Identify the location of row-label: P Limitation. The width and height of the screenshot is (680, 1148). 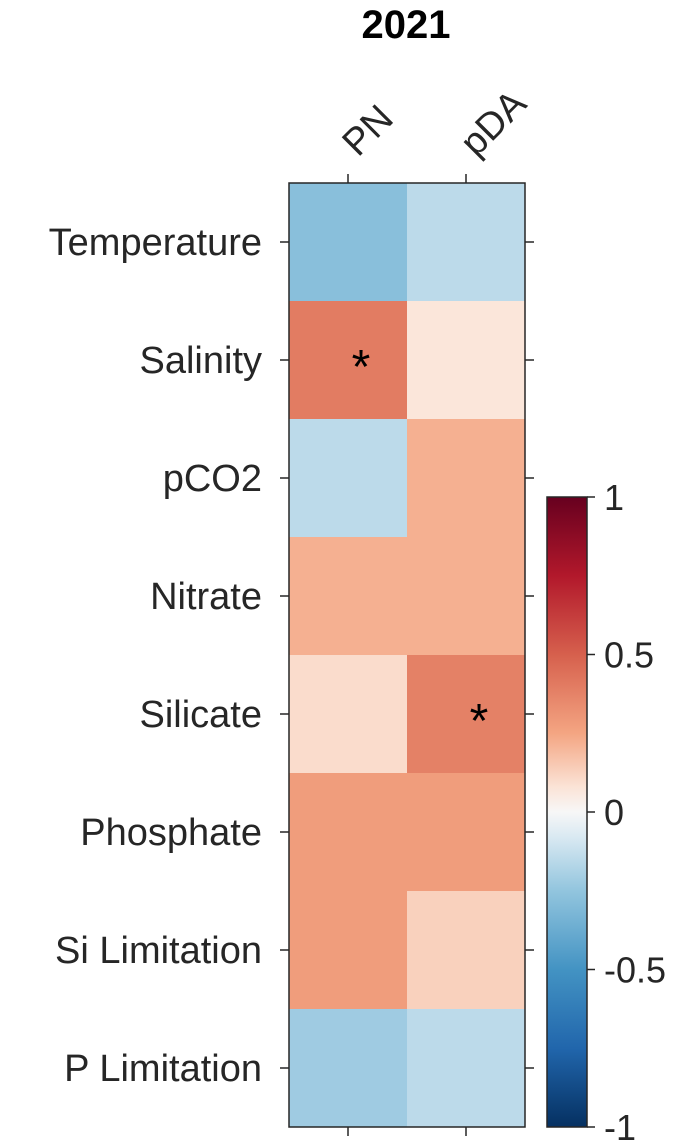
(163, 1069).